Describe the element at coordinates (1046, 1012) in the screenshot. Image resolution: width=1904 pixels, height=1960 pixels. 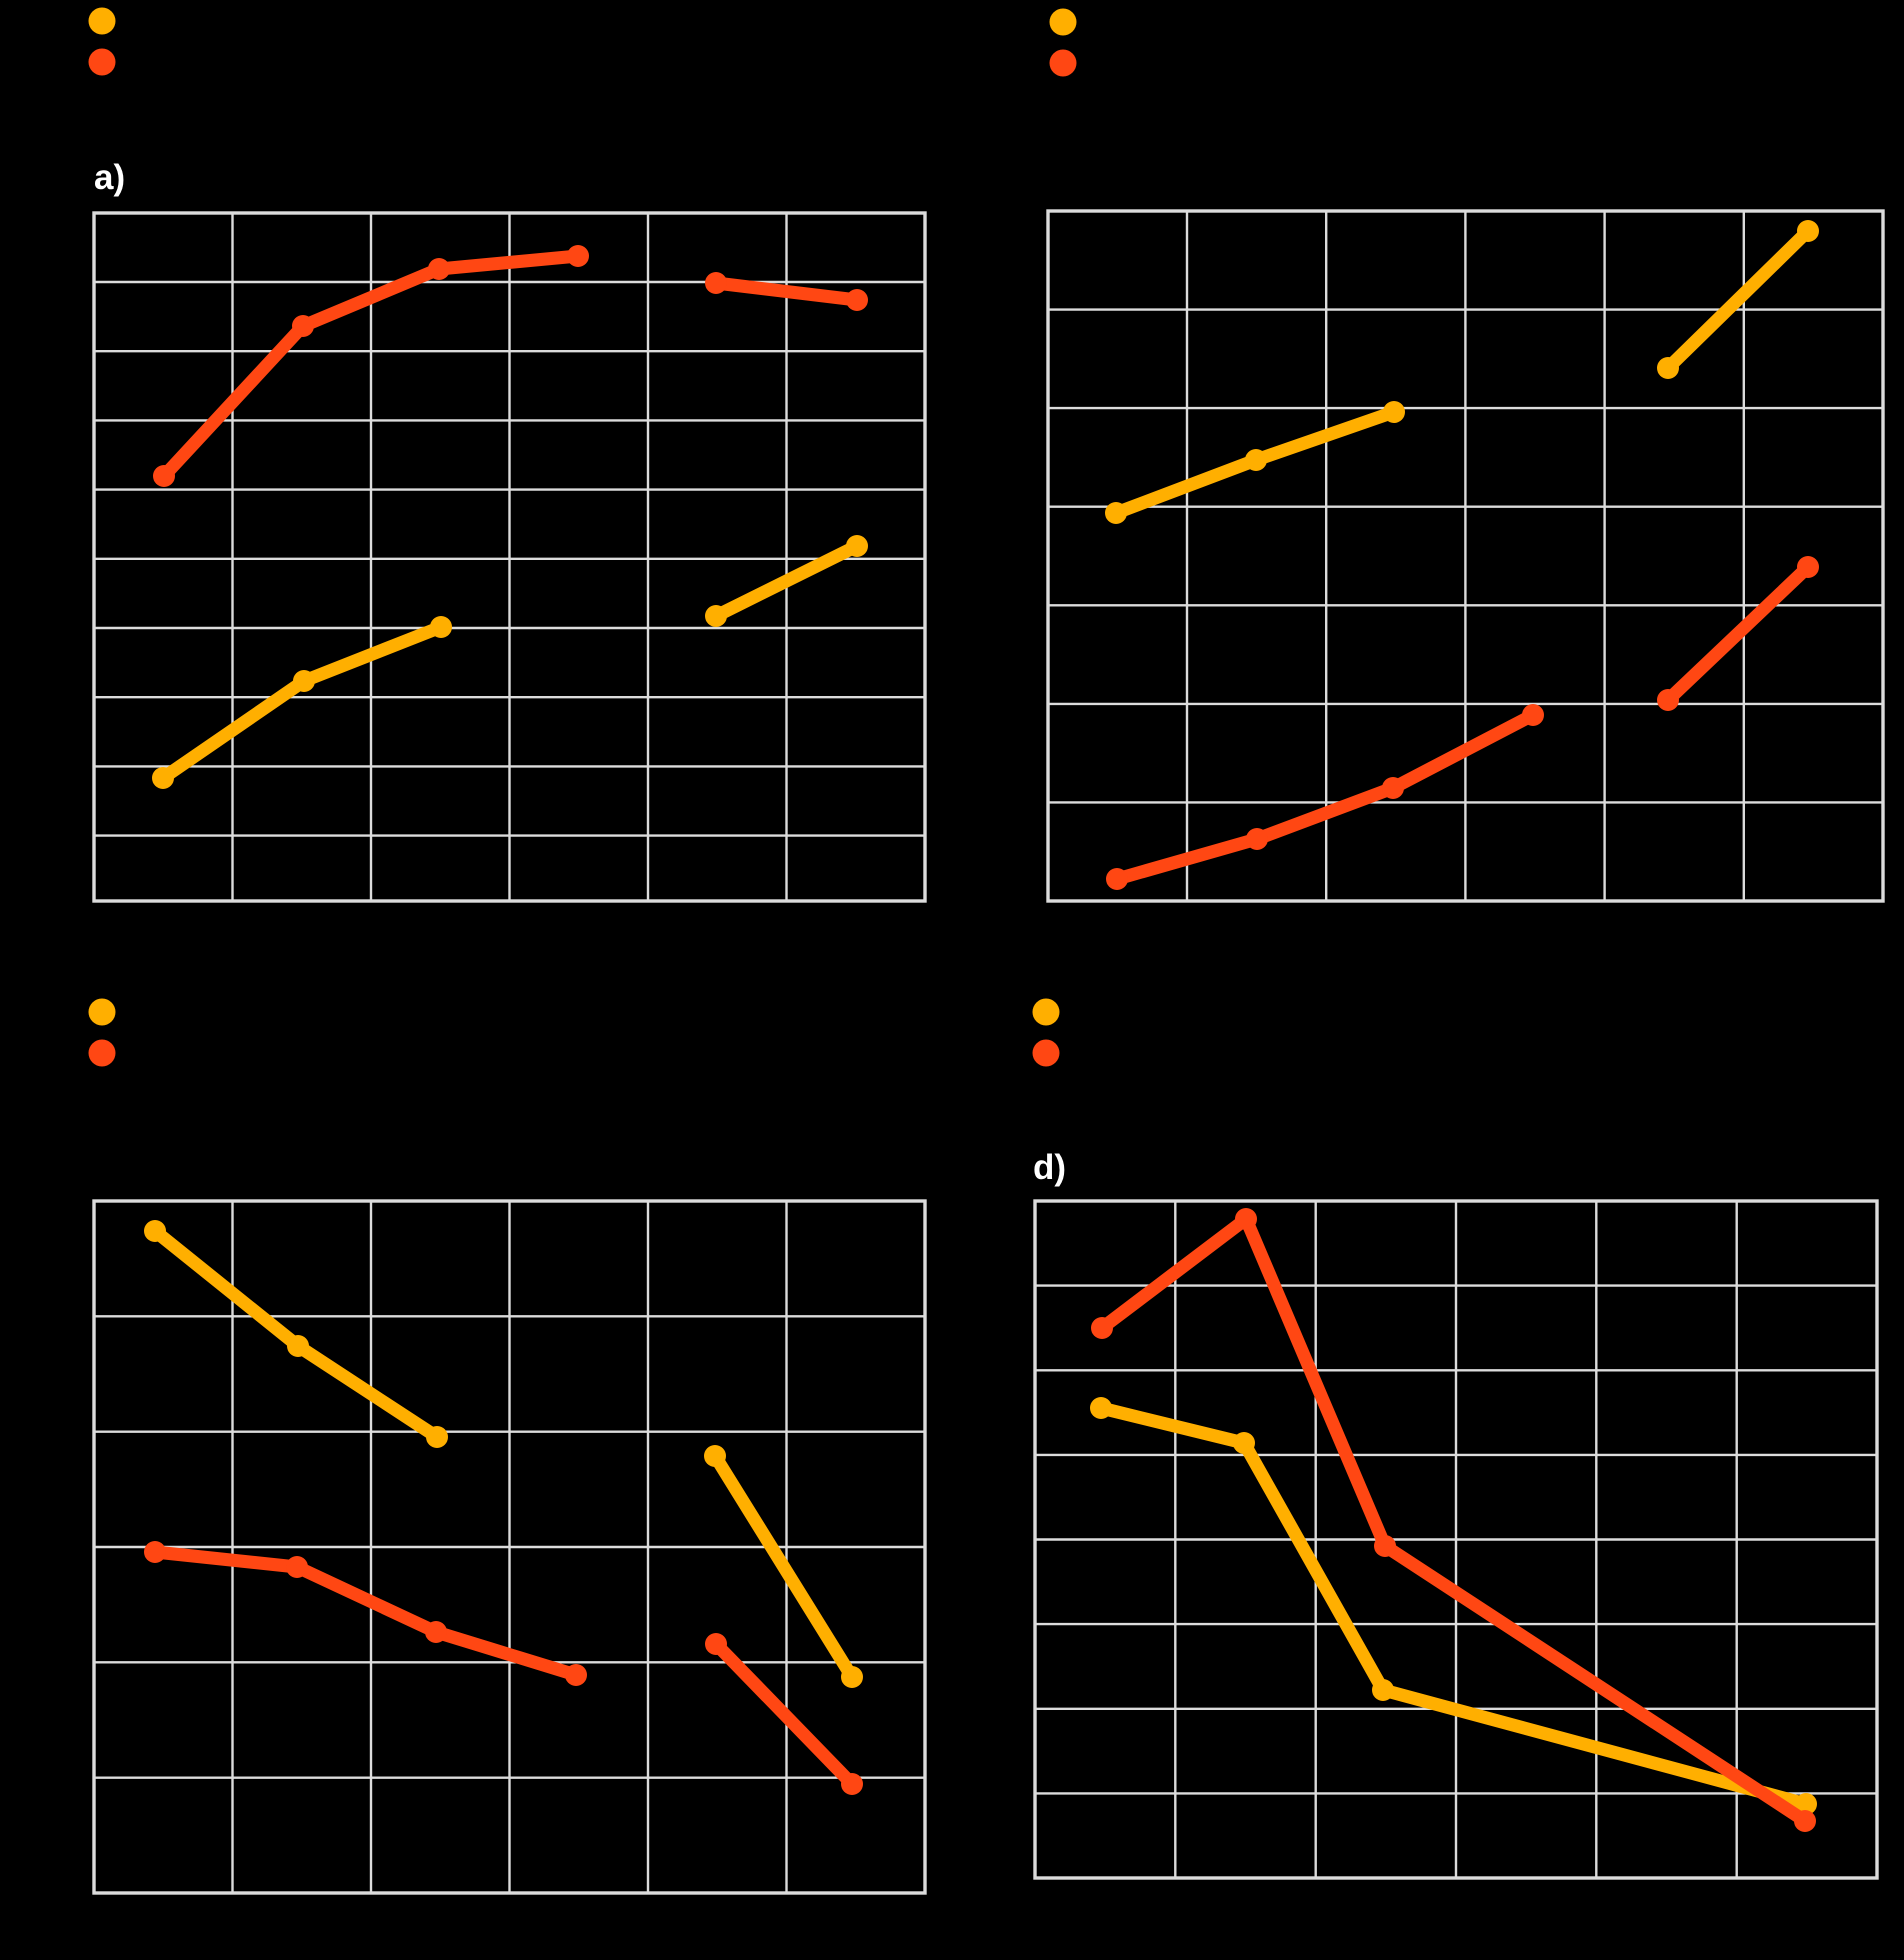
I see `chart-d-legend-swatch-yellow` at that location.